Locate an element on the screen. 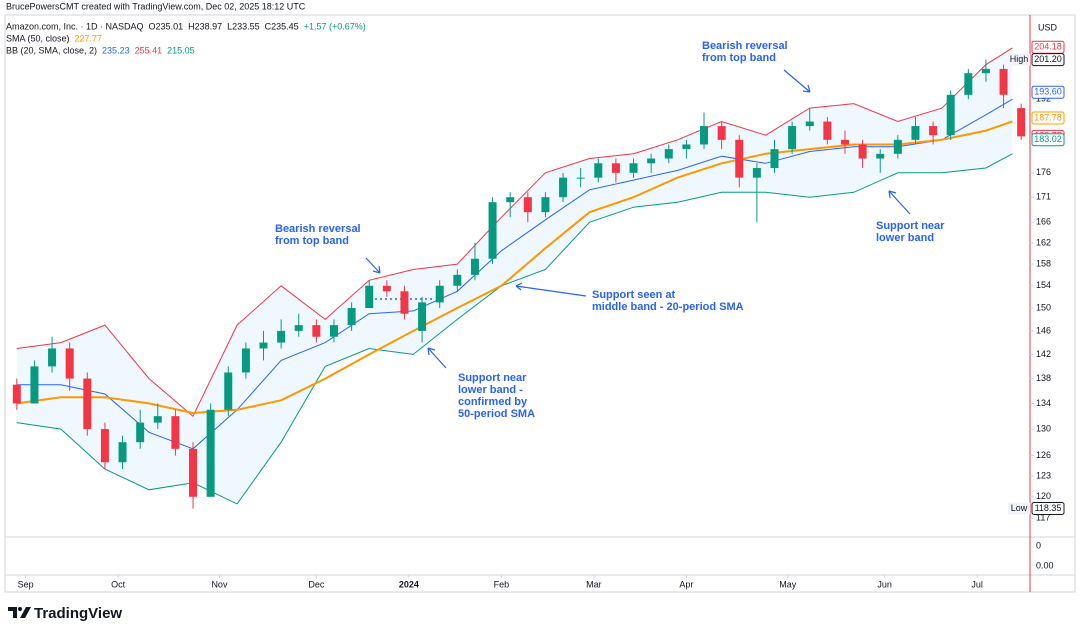  y-tick-label: 126 is located at coordinates (1043, 455).